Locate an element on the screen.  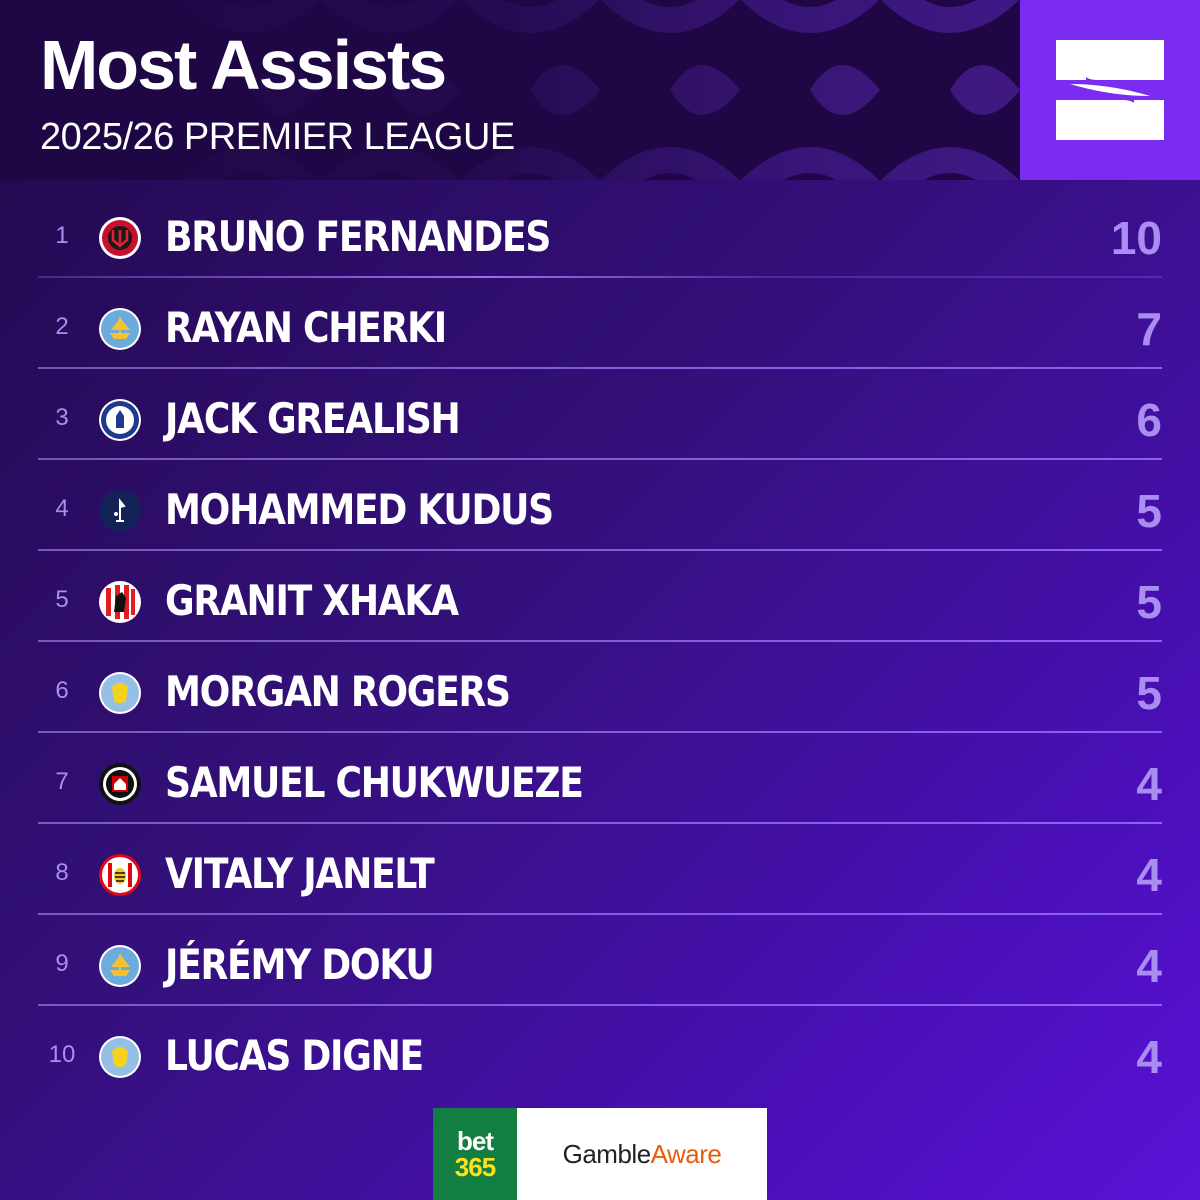
page-title: Most Assists is located at coordinates (243, 65).